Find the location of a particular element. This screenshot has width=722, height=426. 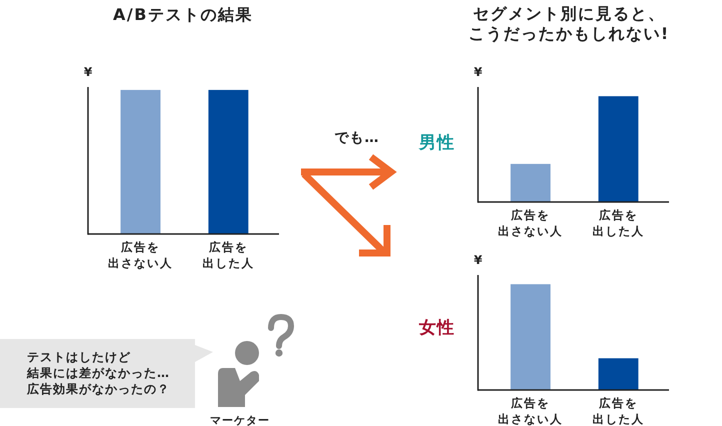

annotation: 女性 is located at coordinates (437, 328).